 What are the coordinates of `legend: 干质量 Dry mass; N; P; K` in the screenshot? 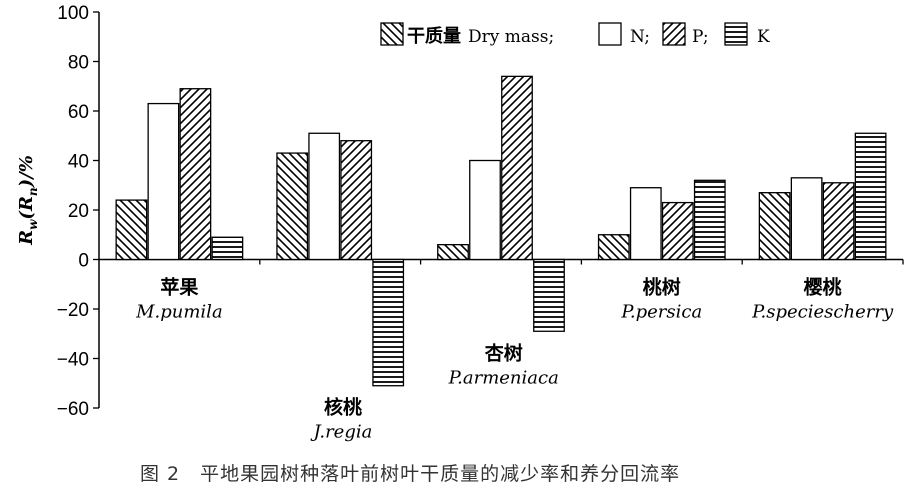 It's located at (575, 34).